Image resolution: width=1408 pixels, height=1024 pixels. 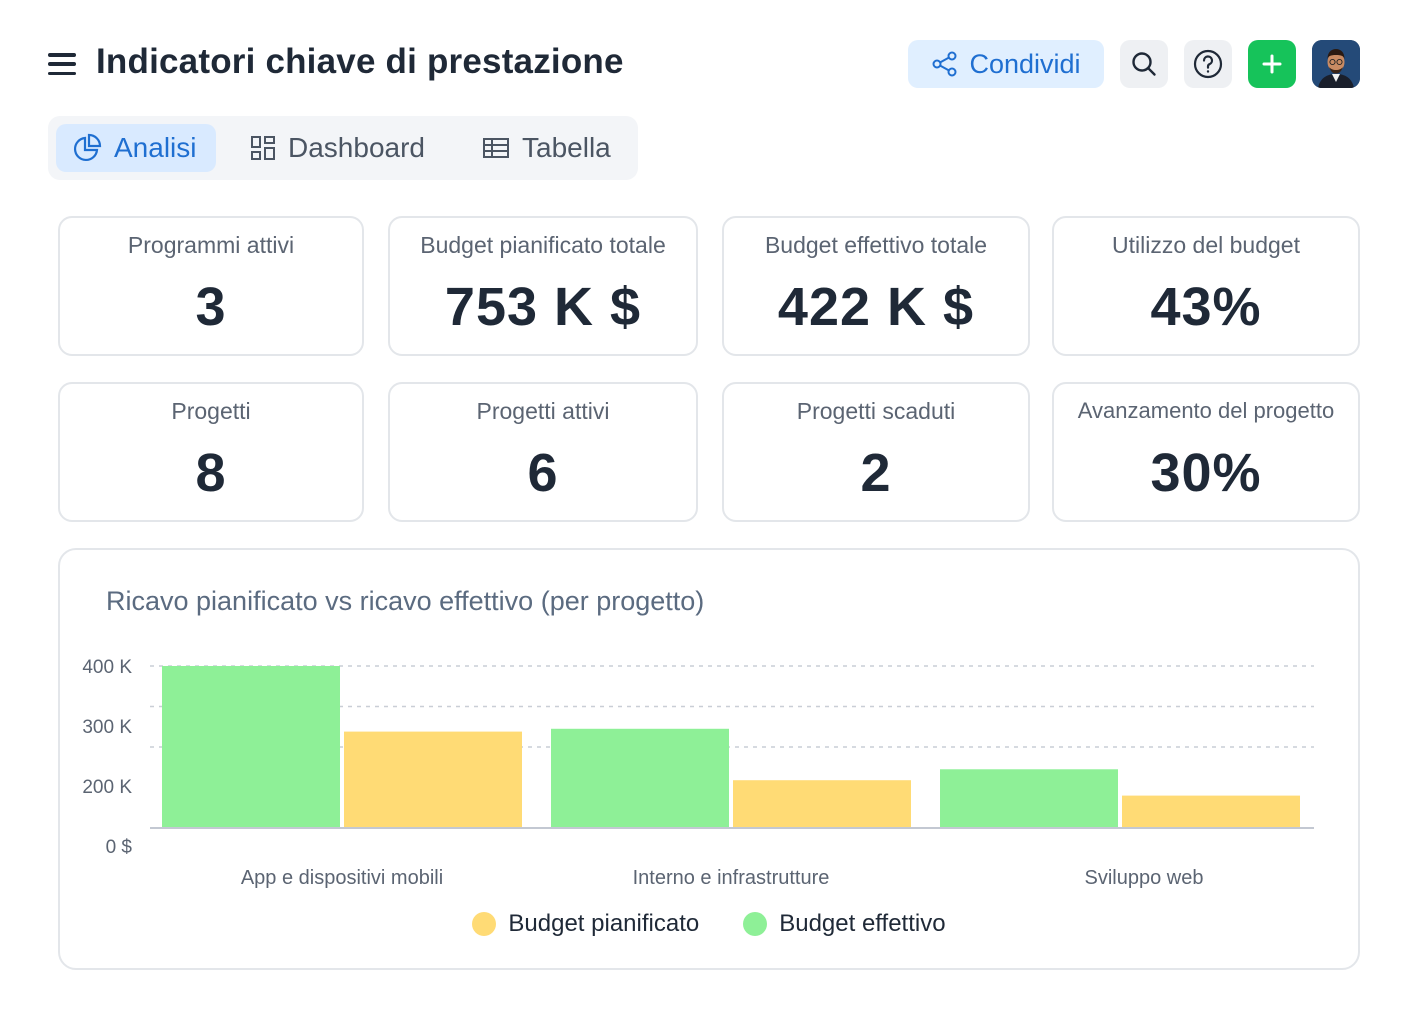 What do you see at coordinates (62, 64) in the screenshot?
I see `menu-icon` at bounding box center [62, 64].